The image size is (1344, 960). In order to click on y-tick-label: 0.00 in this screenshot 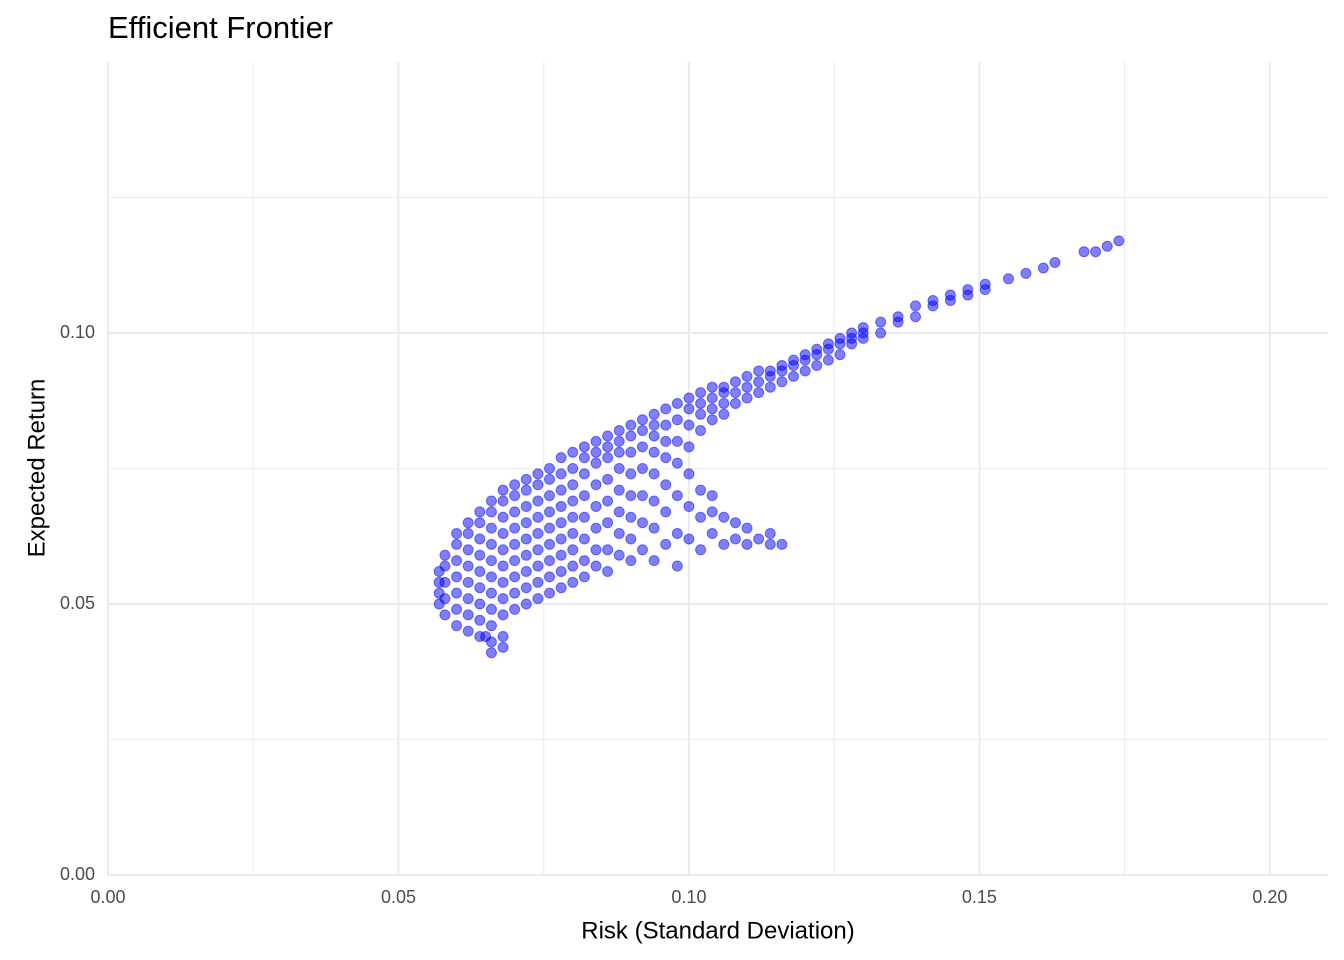, I will do `click(77, 874)`.